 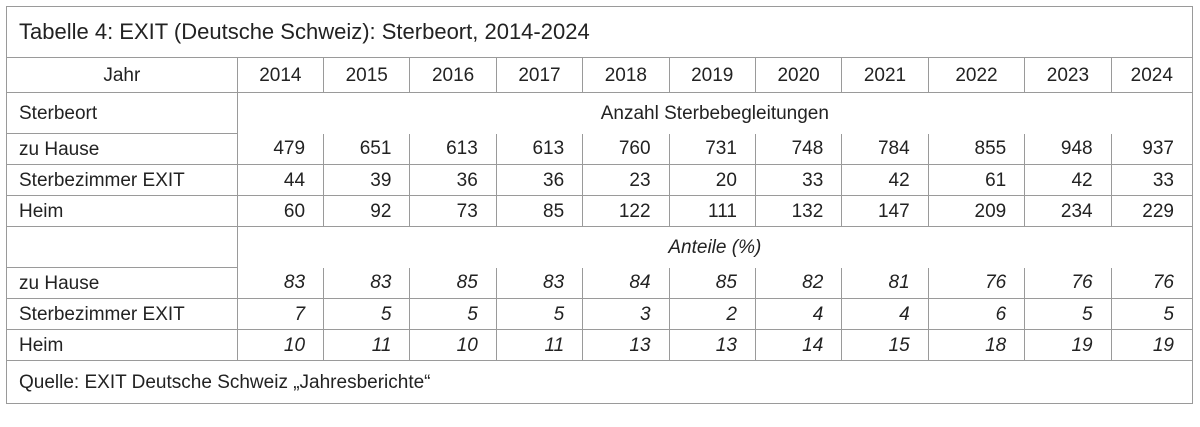 What do you see at coordinates (1152, 149) in the screenshot?
I see `cell-value: 937` at bounding box center [1152, 149].